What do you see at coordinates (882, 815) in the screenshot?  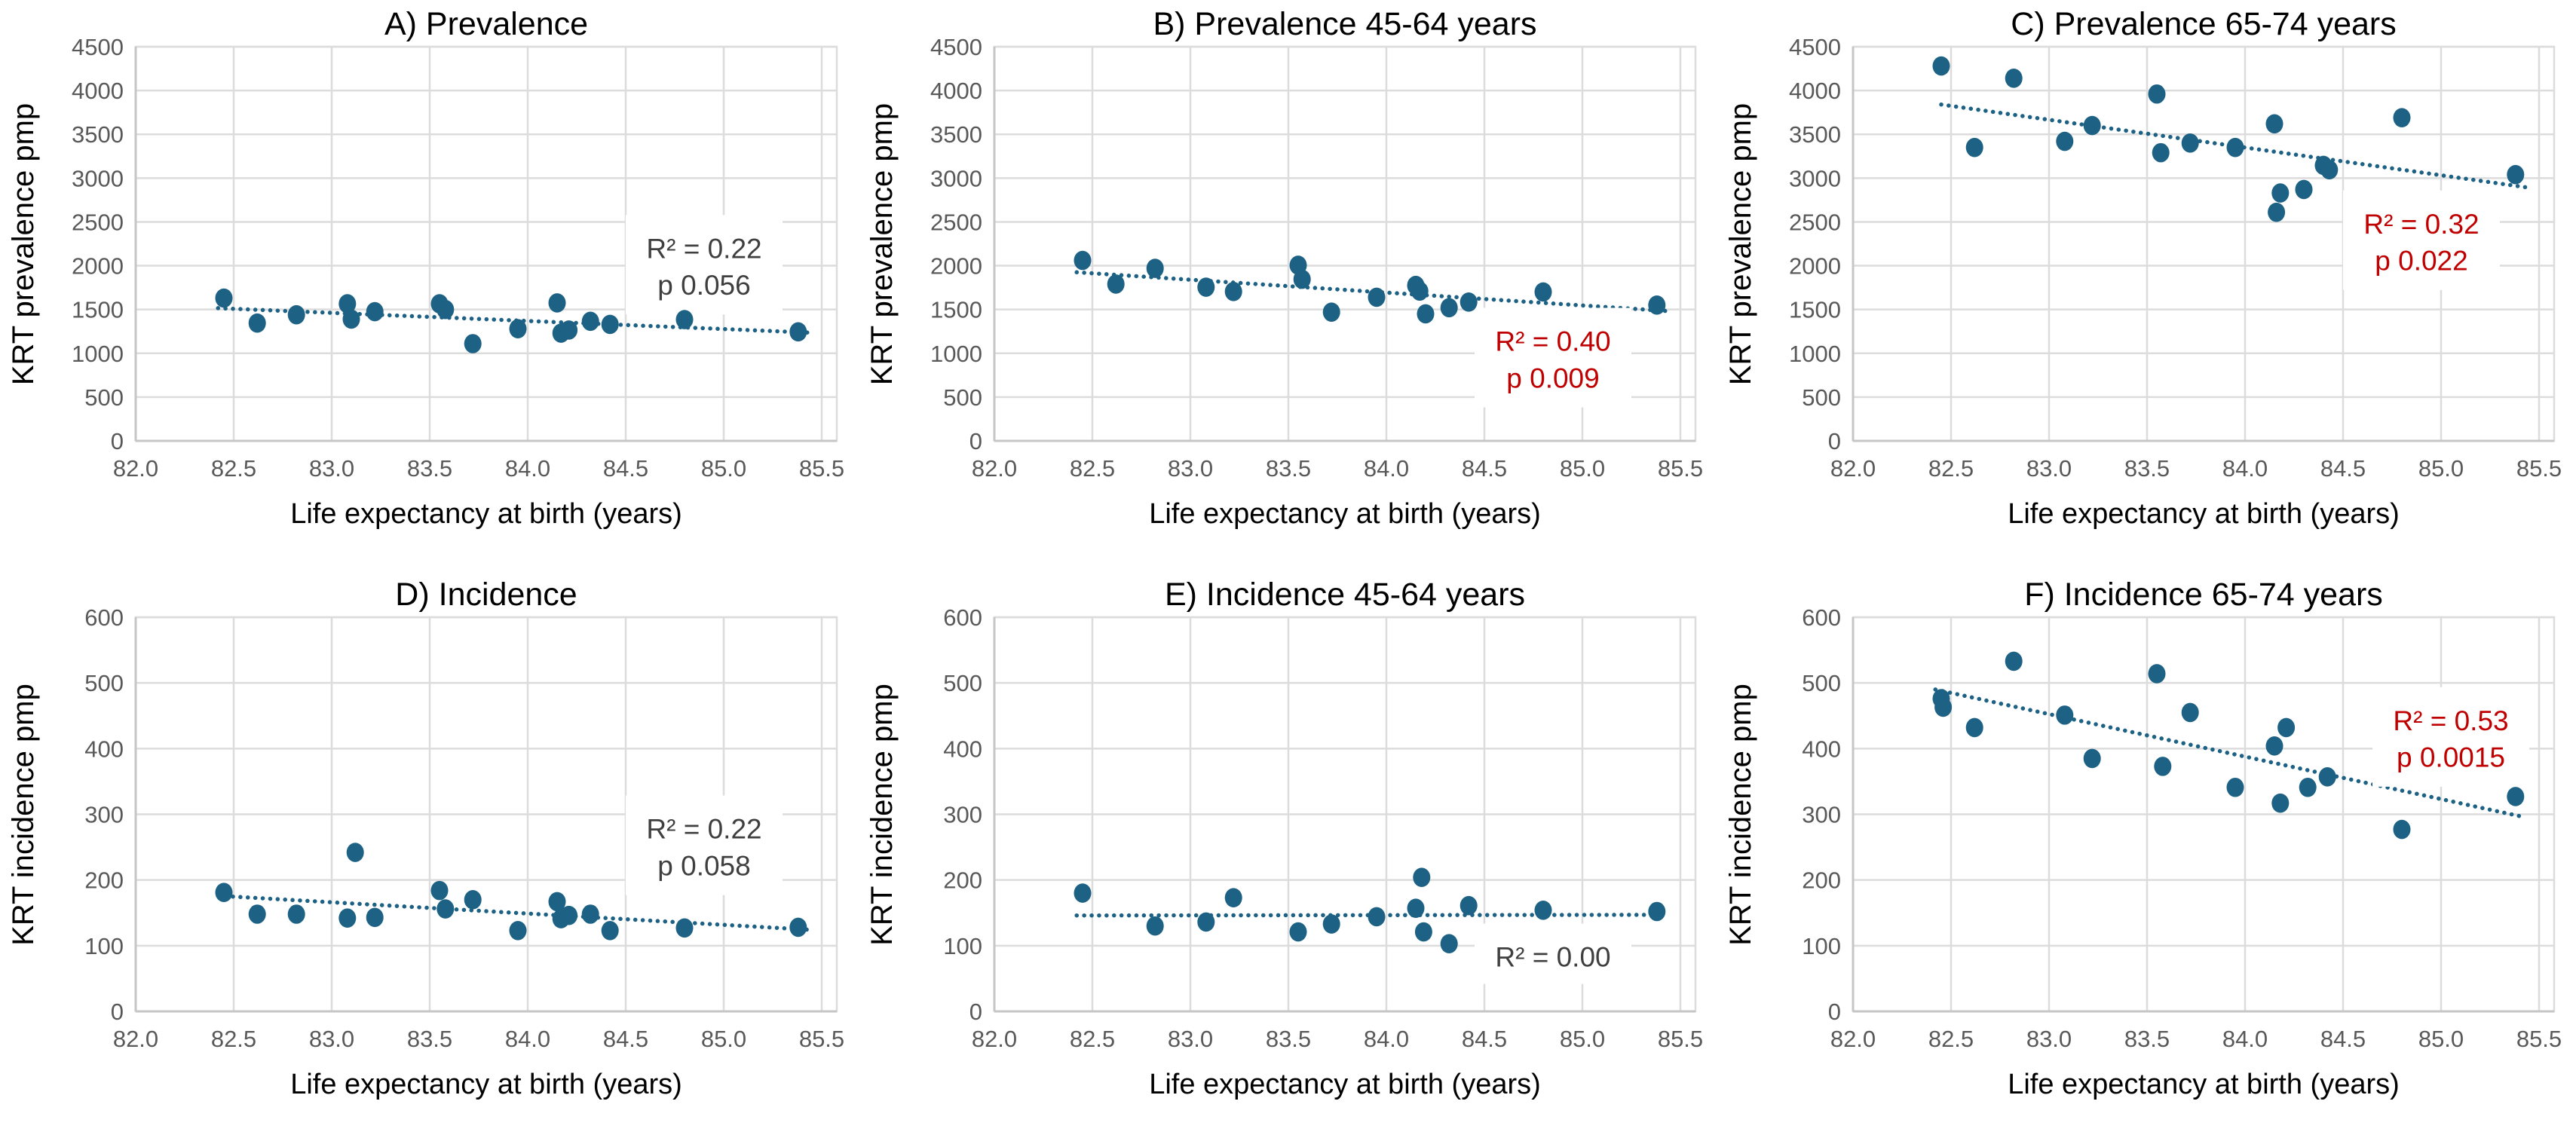 I see `chart-e-yaxis-title: KRT incidence pmp` at bounding box center [882, 815].